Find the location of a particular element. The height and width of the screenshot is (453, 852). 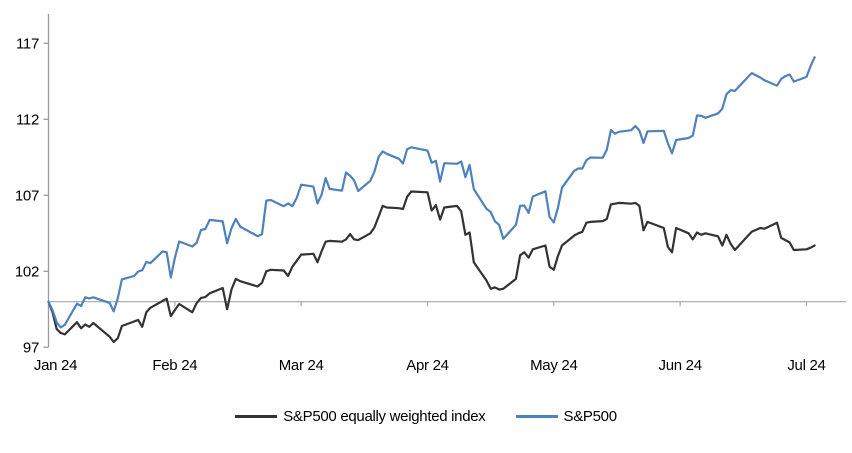

legend-item-equal-weight: S&P500 equally weighted index is located at coordinates (360, 416).